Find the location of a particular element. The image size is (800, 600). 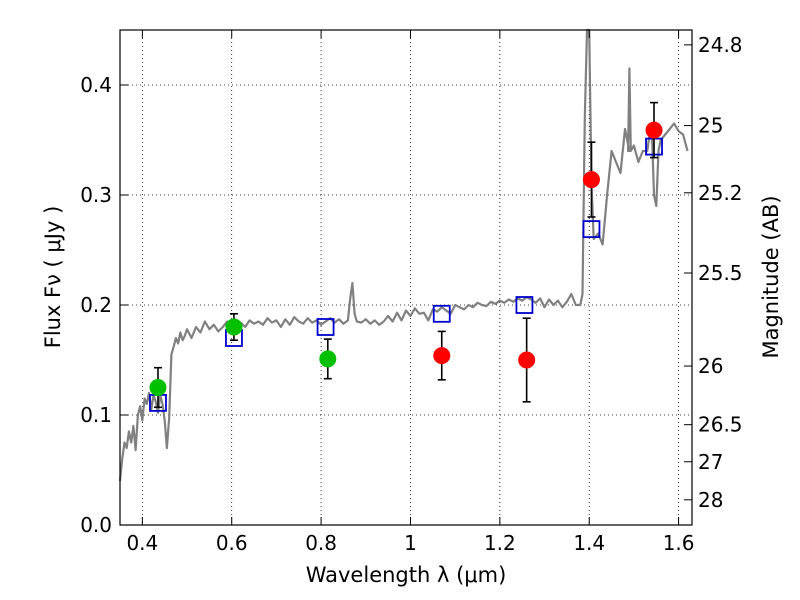

y2-tick-label: 26 is located at coordinates (710, 366).